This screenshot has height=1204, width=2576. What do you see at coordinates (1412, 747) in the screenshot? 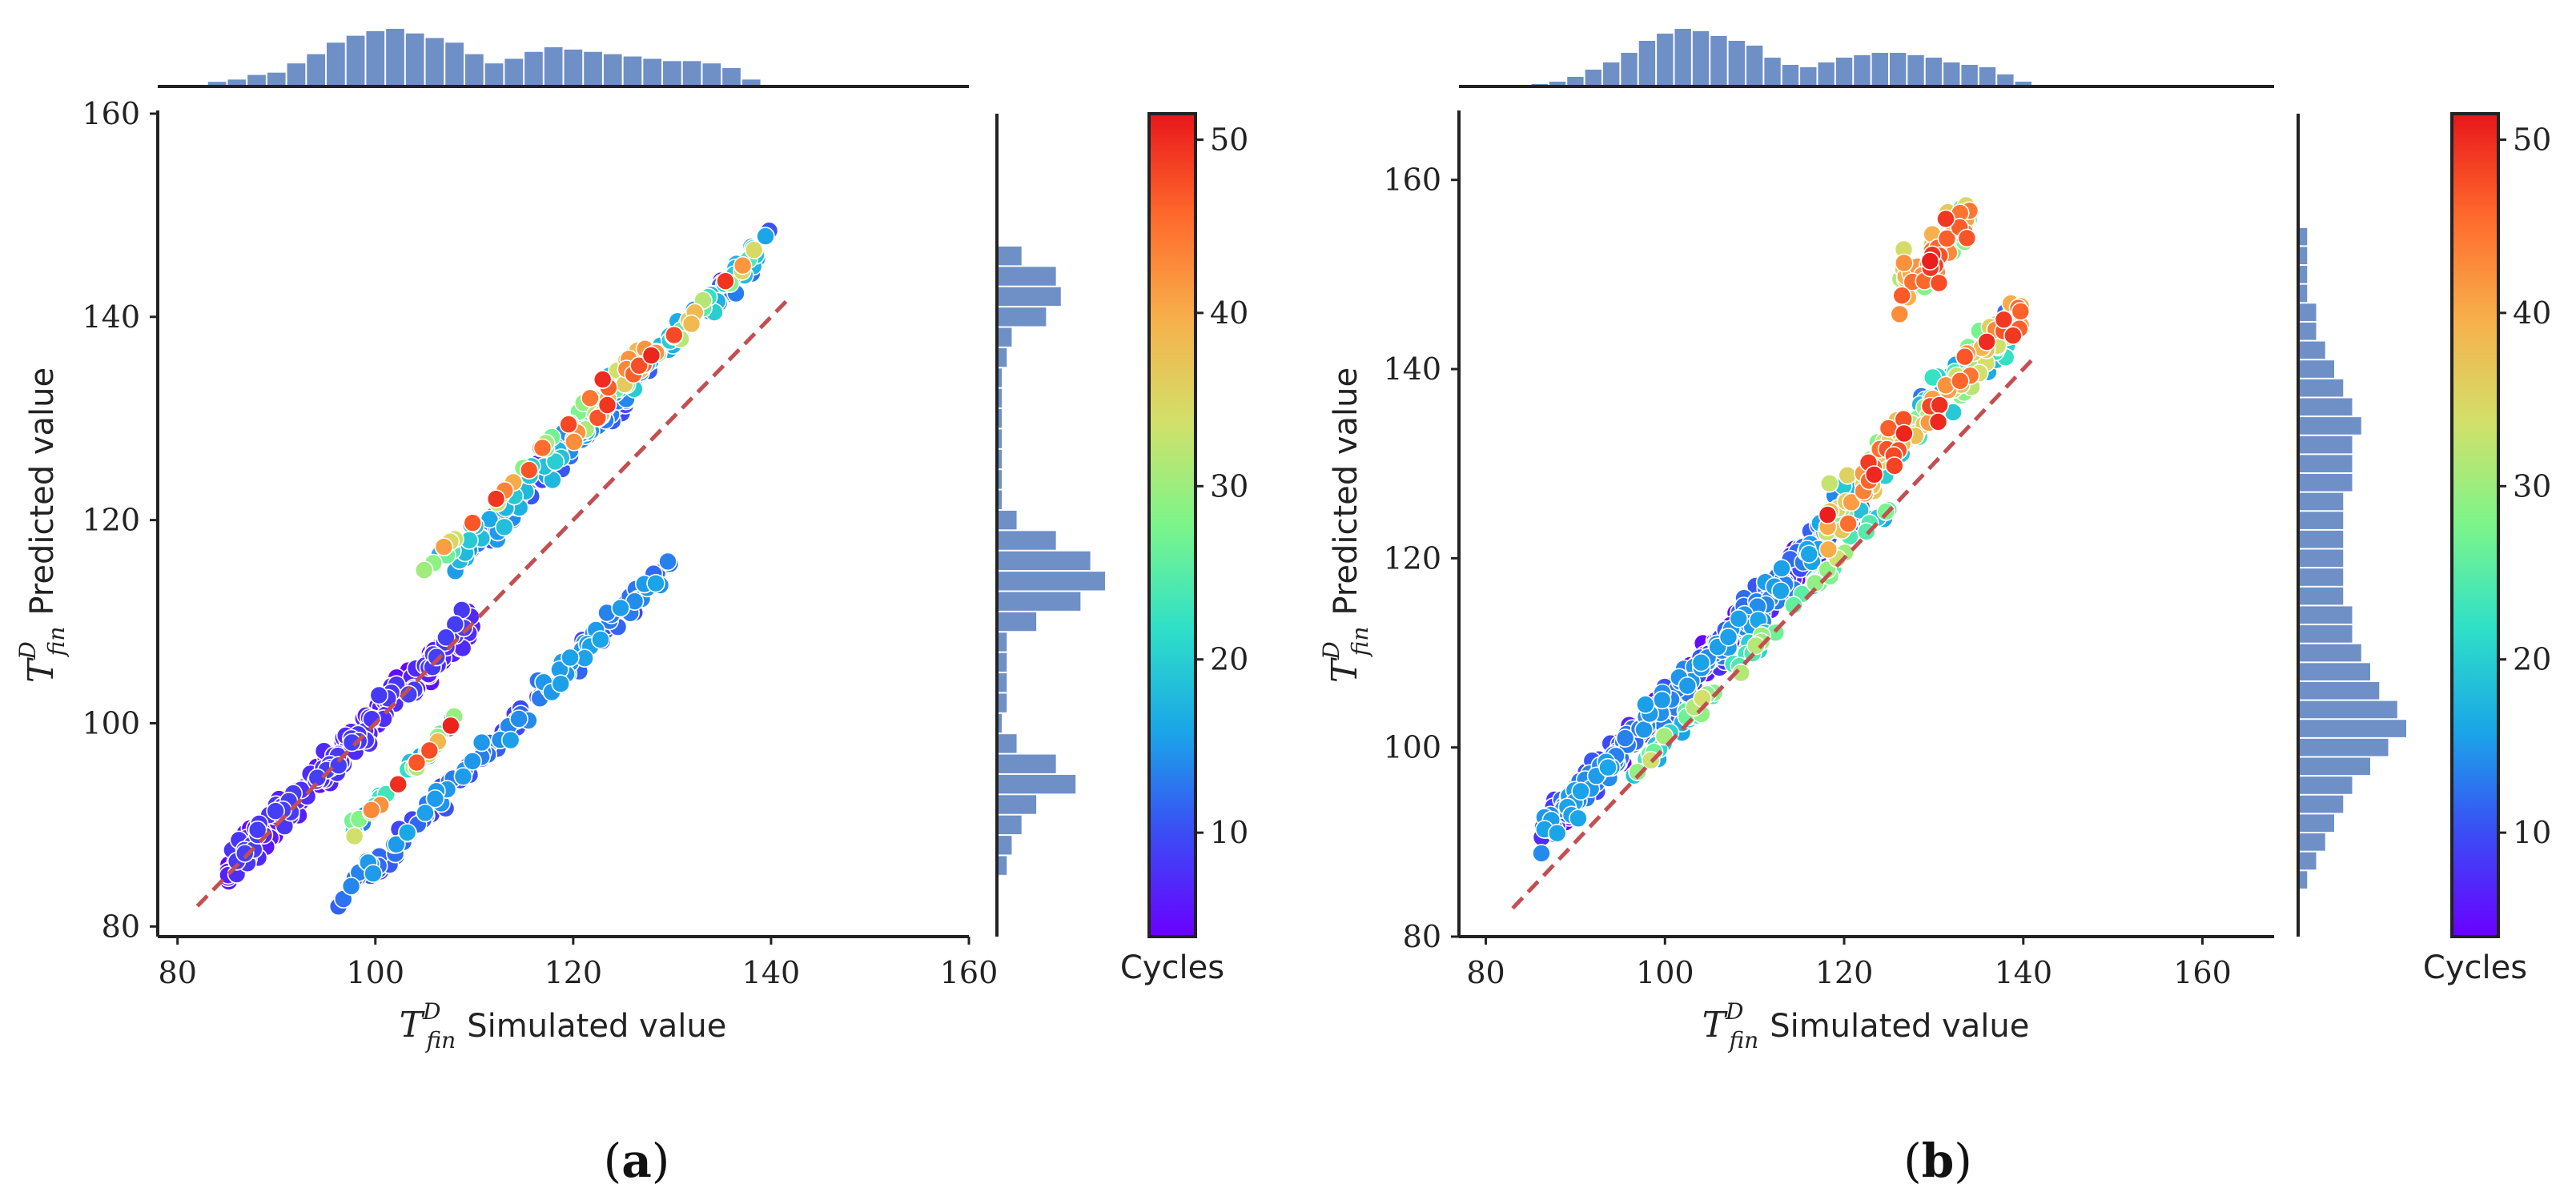
I see `y-tick-label: 100` at bounding box center [1412, 747].